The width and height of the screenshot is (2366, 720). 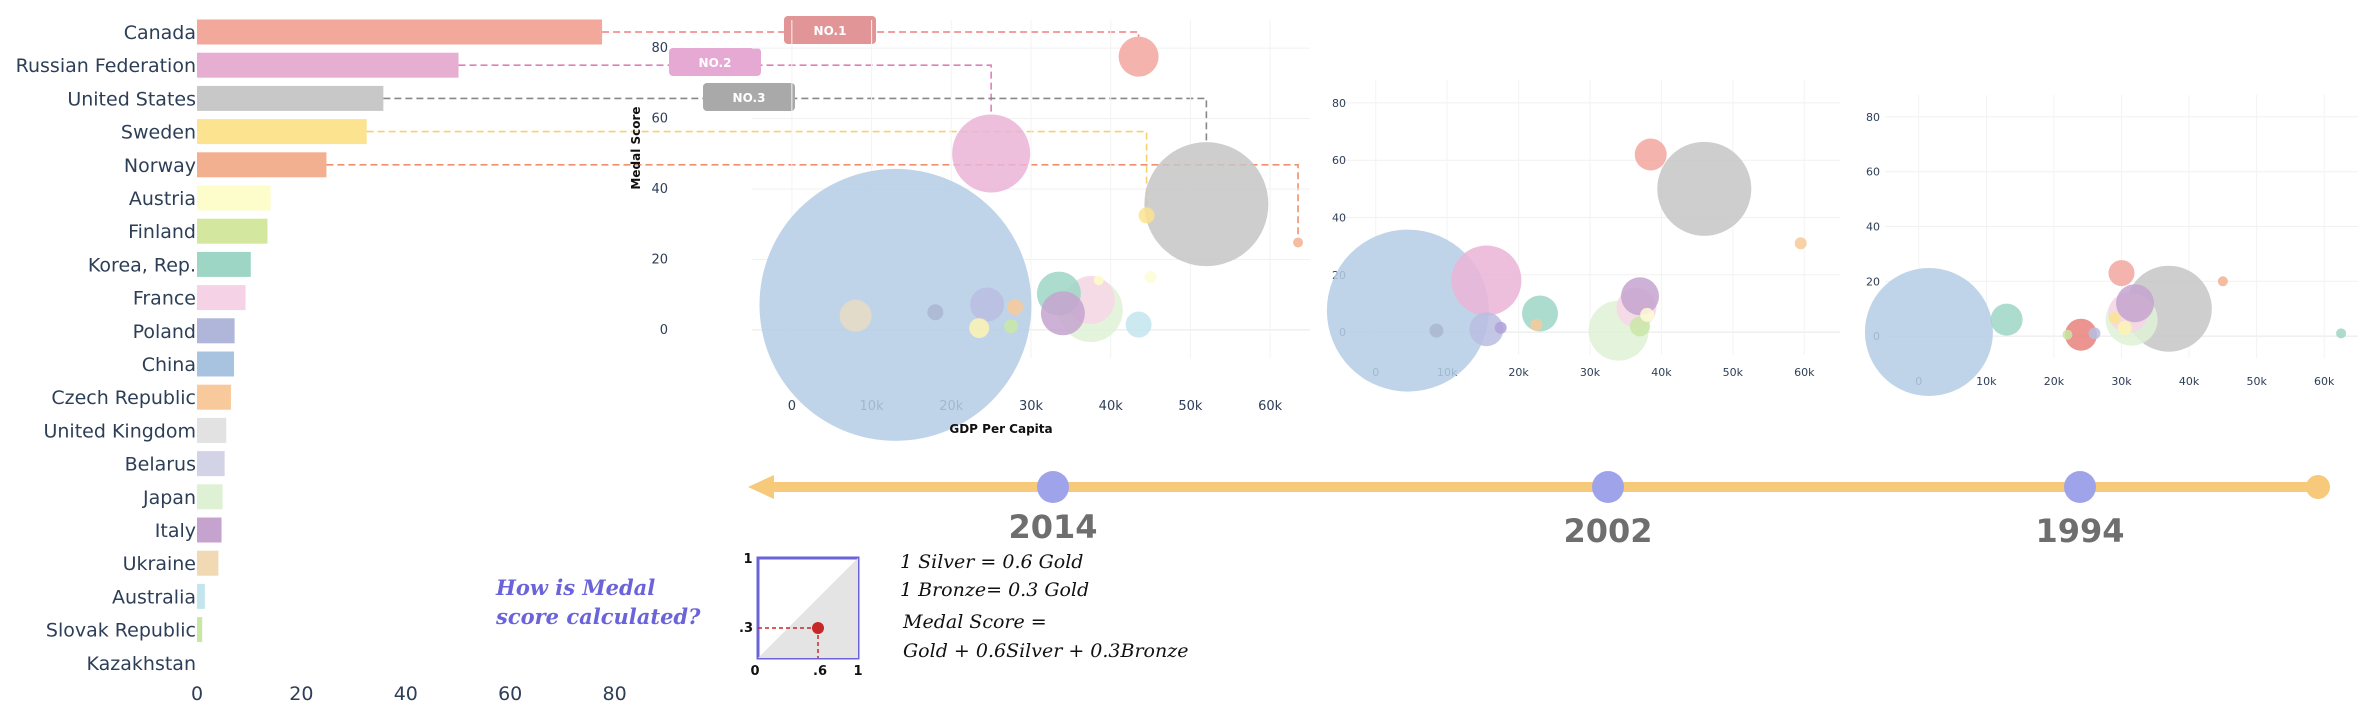 I want to click on bar-category-label: Ukraine, so click(x=159, y=564).